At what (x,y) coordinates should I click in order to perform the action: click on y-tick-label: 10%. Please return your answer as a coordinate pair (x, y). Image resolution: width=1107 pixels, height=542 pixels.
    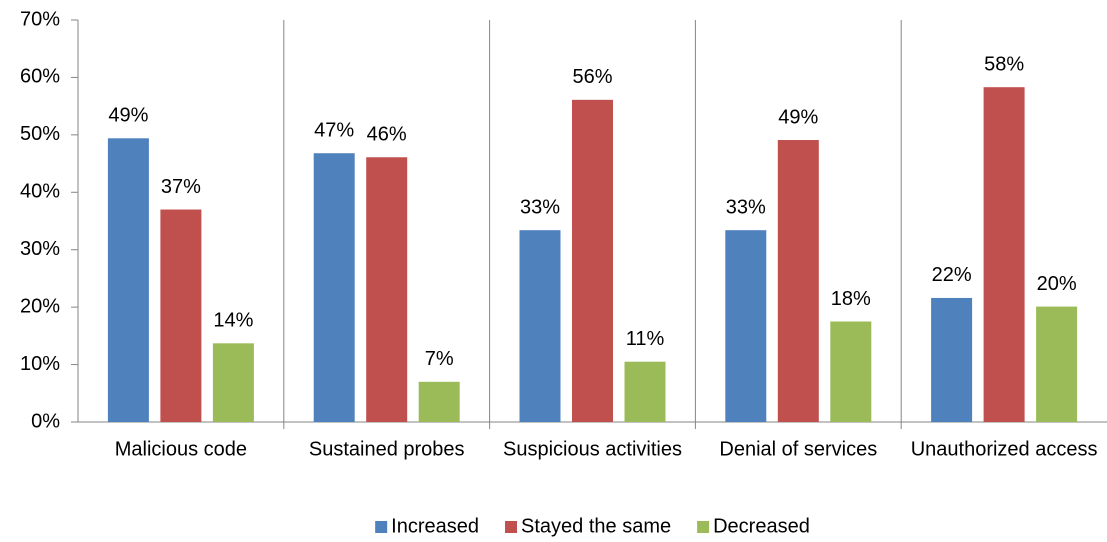
    Looking at the image, I should click on (40, 364).